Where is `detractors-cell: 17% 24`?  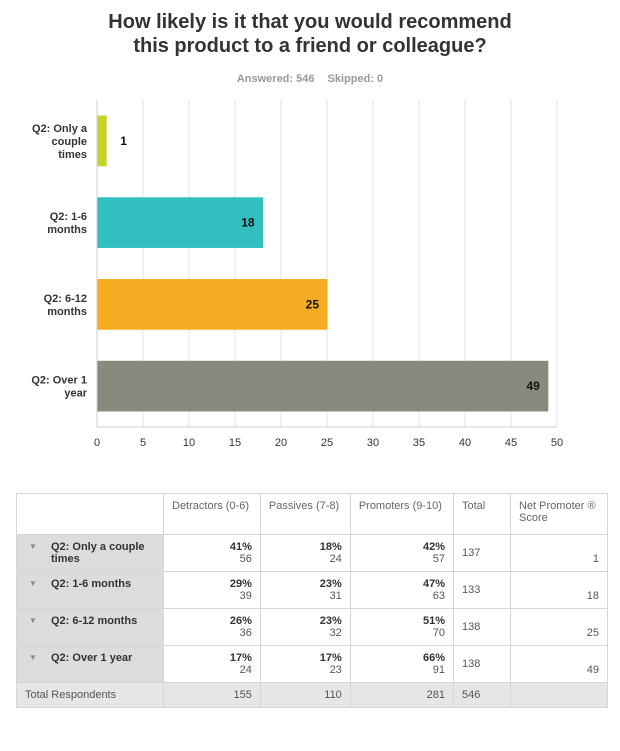 detractors-cell: 17% 24 is located at coordinates (212, 664).